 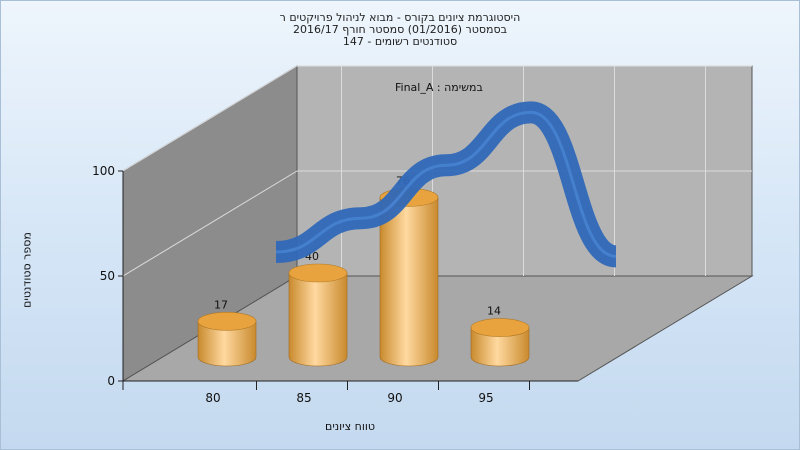 I want to click on x-tick-label: 80, so click(x=212, y=398).